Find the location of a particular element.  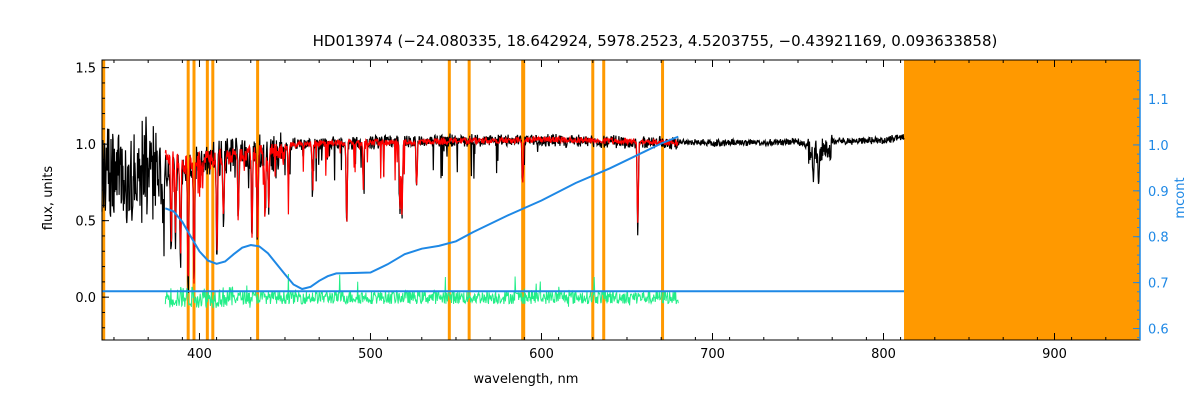

y-tick-label: 1.0 is located at coordinates (85, 145).